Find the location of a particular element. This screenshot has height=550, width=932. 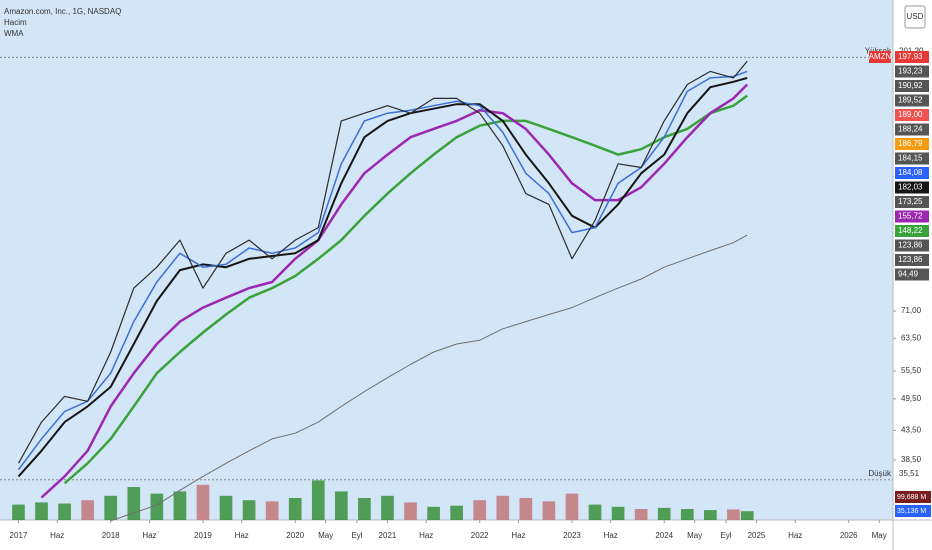

price-badge-label: 189,00 is located at coordinates (910, 114).